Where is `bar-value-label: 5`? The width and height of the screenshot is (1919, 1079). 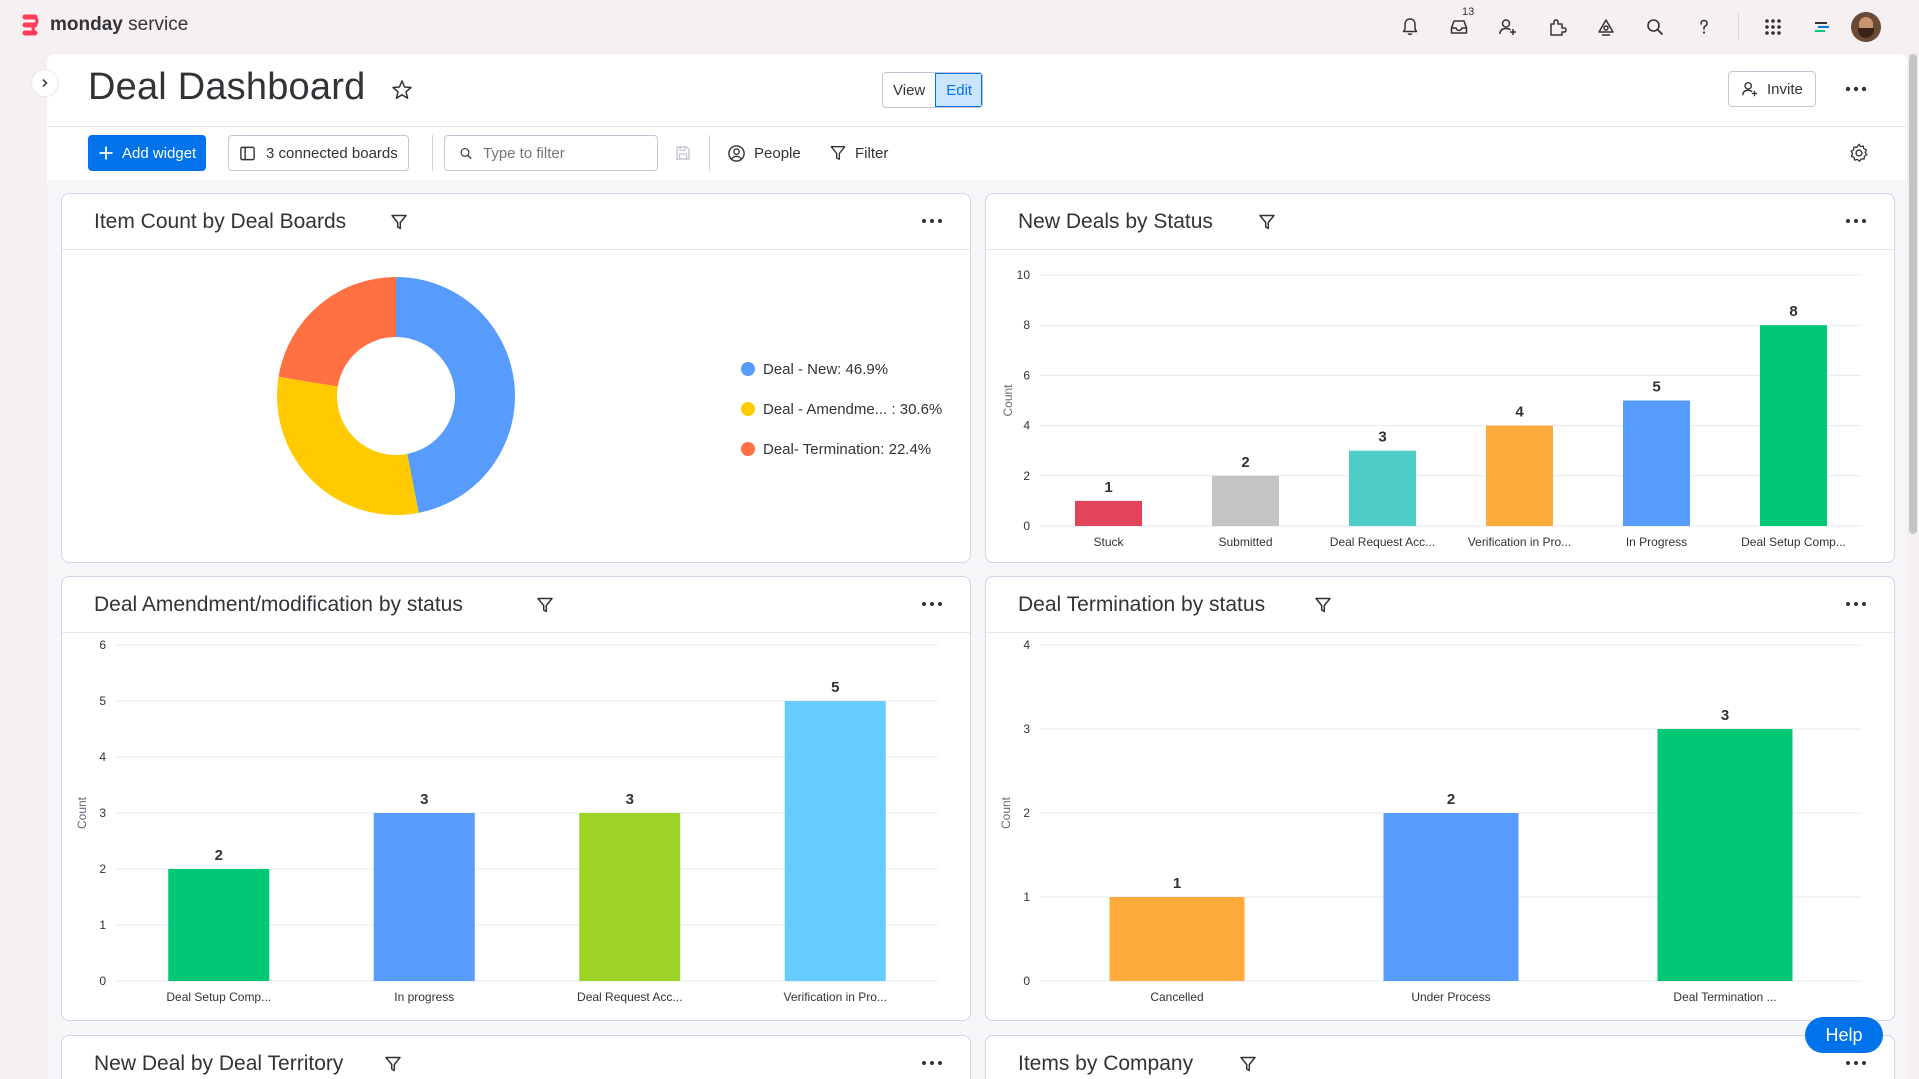 bar-value-label: 5 is located at coordinates (835, 687).